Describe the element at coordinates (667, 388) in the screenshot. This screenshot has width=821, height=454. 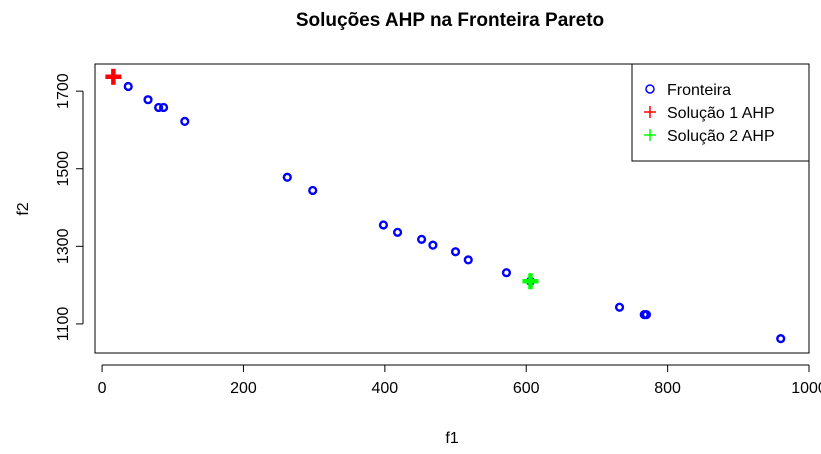
I see `x-tick-label: 800` at that location.